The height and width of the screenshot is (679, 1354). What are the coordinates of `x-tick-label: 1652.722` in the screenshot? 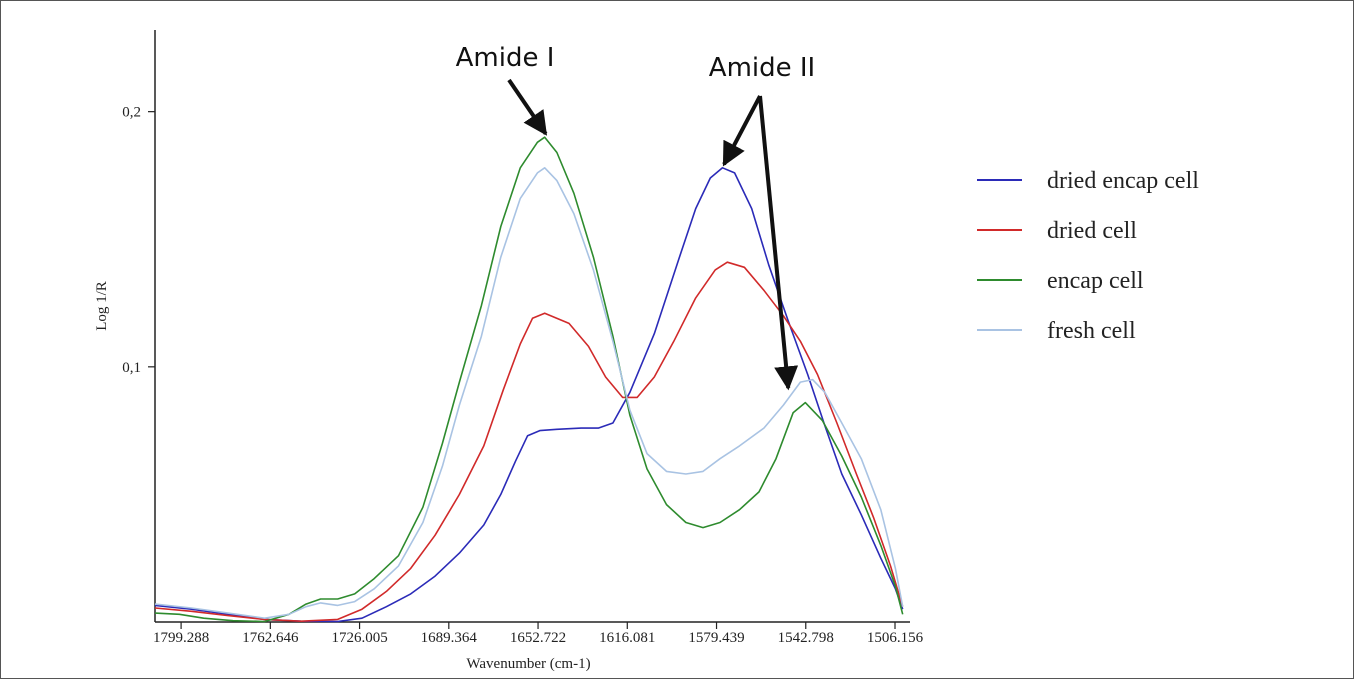 It's located at (538, 638).